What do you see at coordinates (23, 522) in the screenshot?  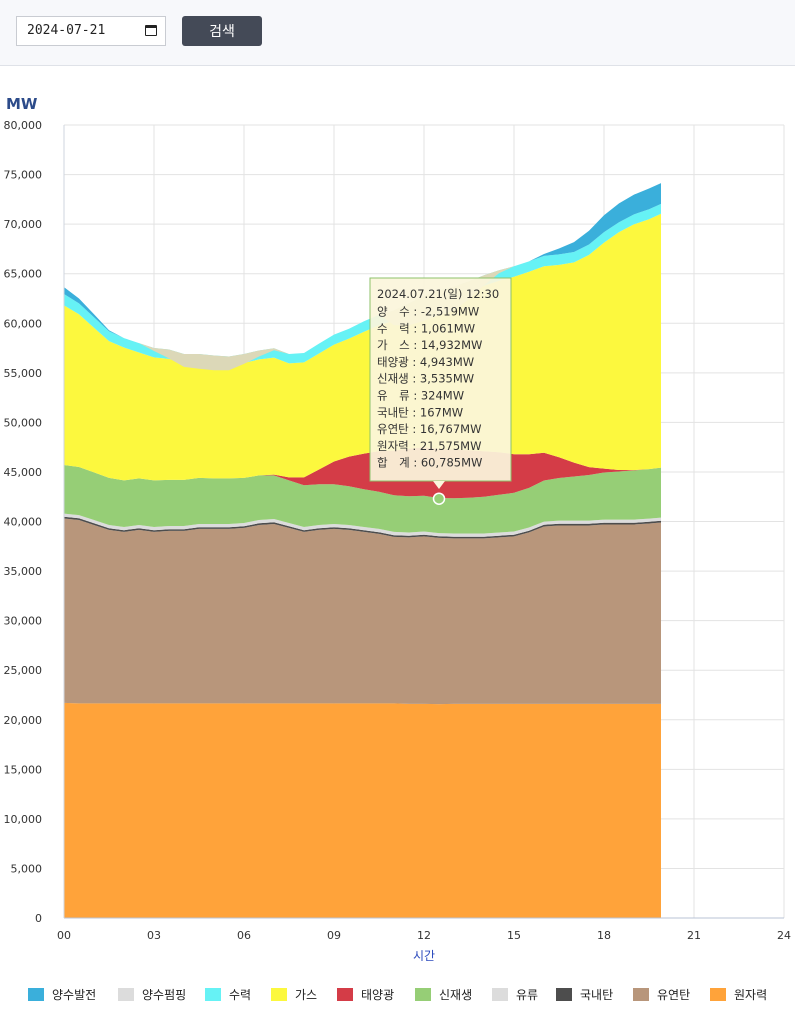 I see `y-tick-label: 40,000` at bounding box center [23, 522].